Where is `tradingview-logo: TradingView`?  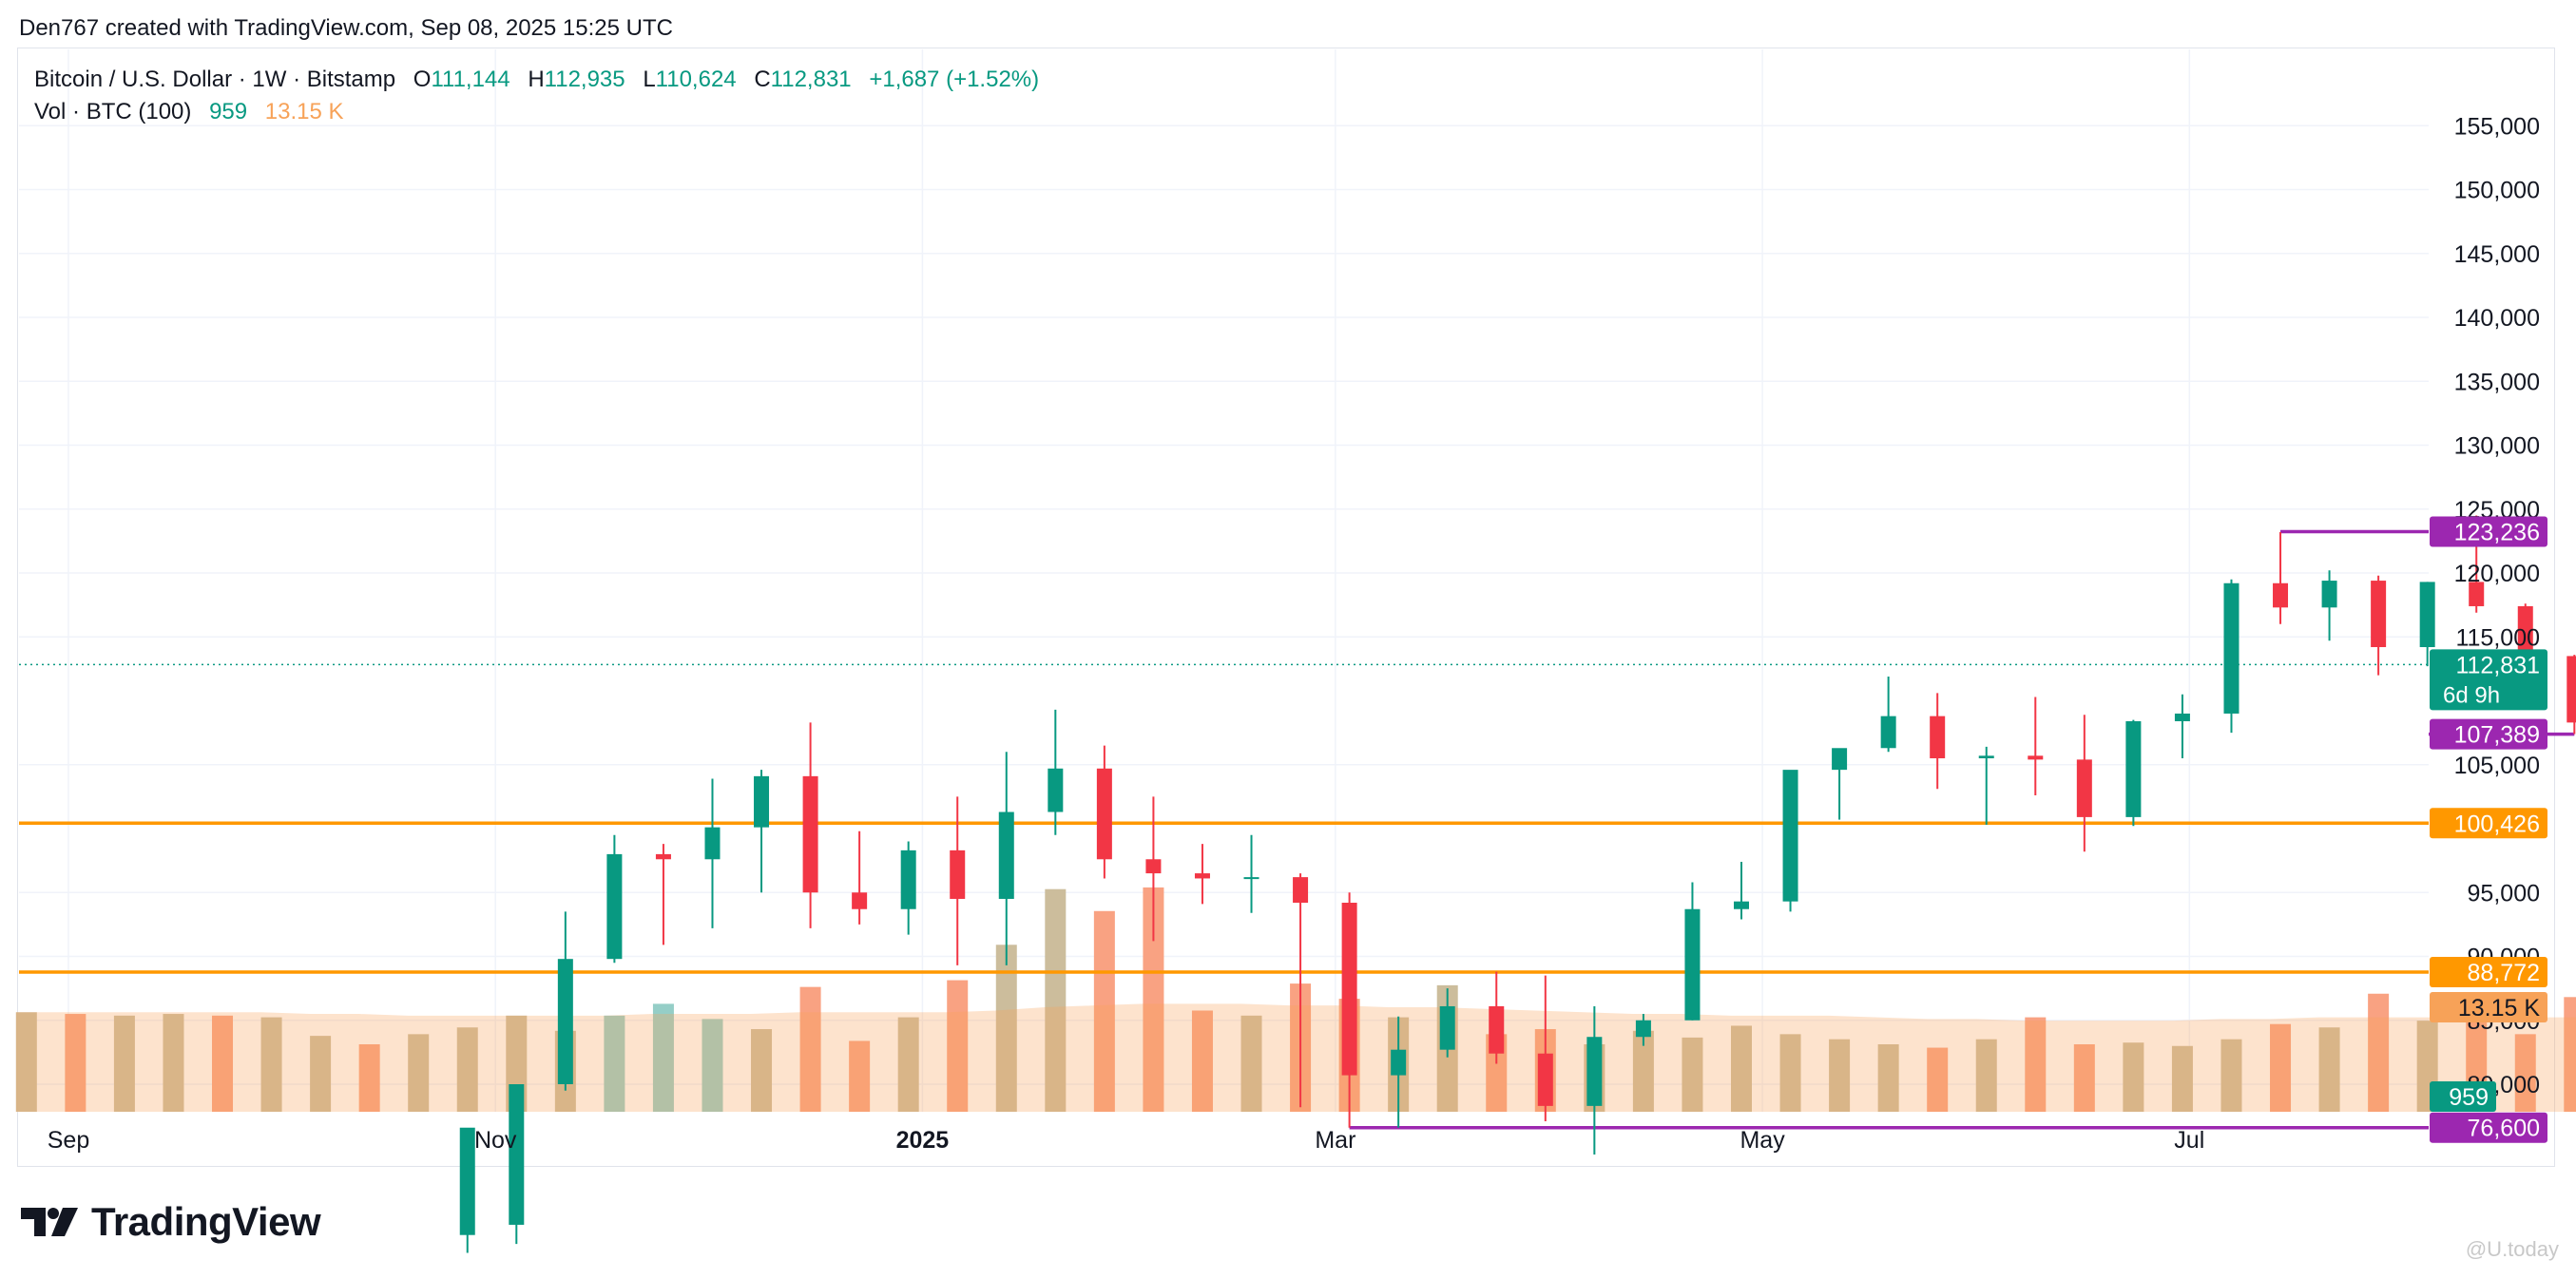
tradingview-logo: TradingView is located at coordinates (171, 1222).